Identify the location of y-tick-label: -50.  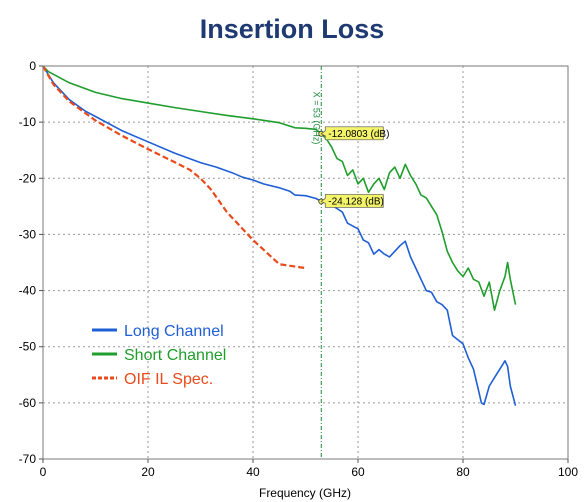
(28, 347).